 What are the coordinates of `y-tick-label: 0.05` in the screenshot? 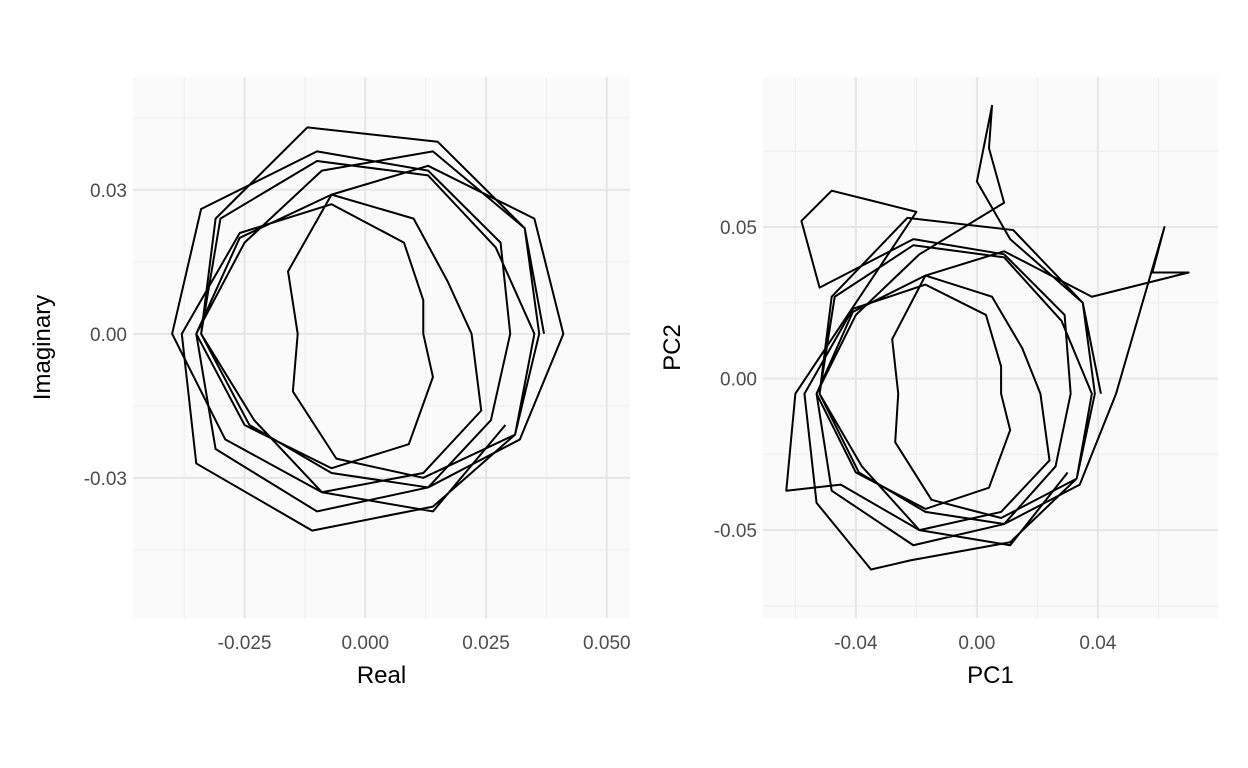 It's located at (738, 228).